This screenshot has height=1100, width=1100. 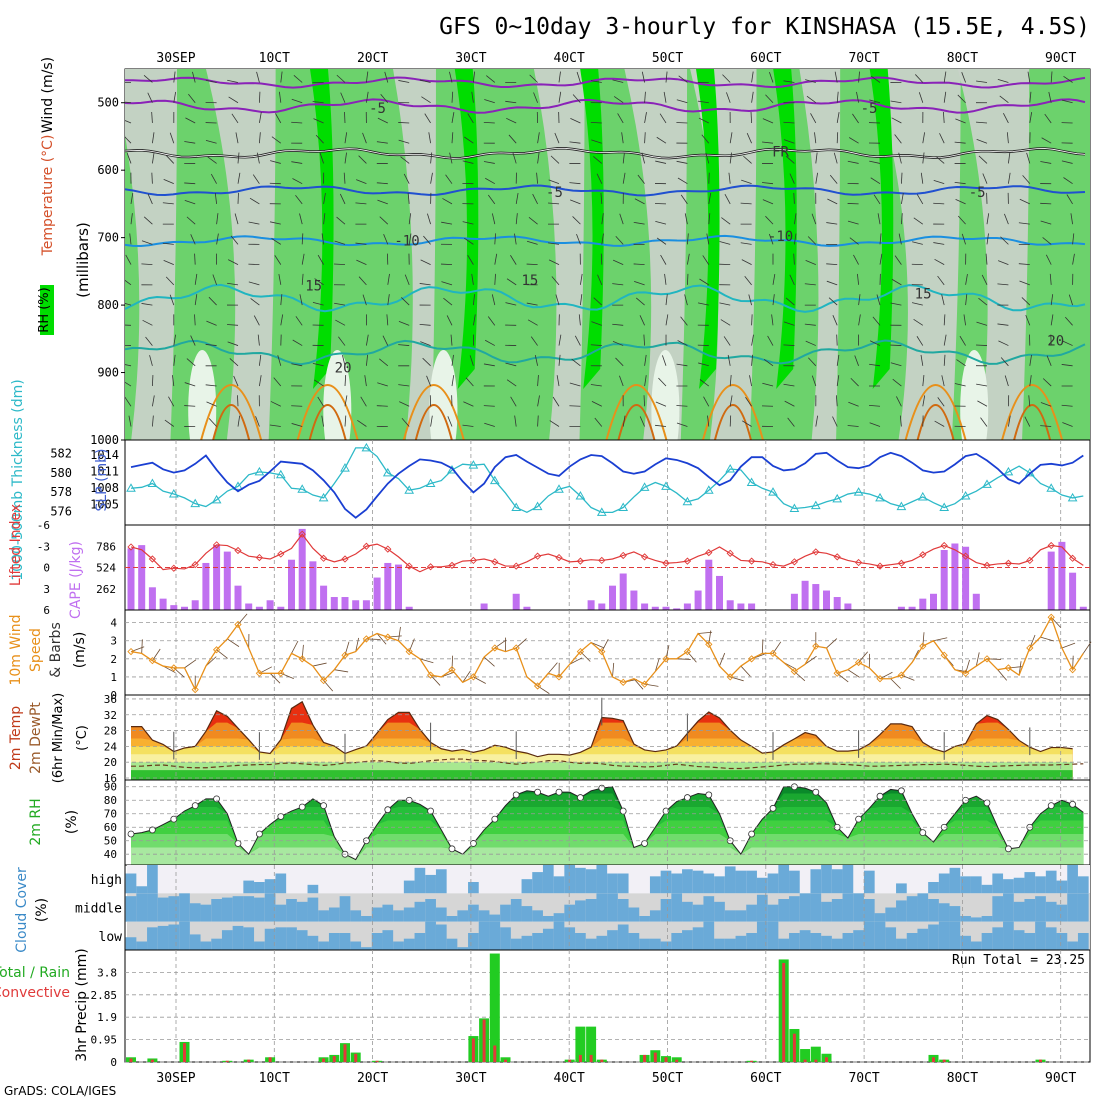 I want to click on cloud-axis-label-2: (%), so click(x=42, y=910).